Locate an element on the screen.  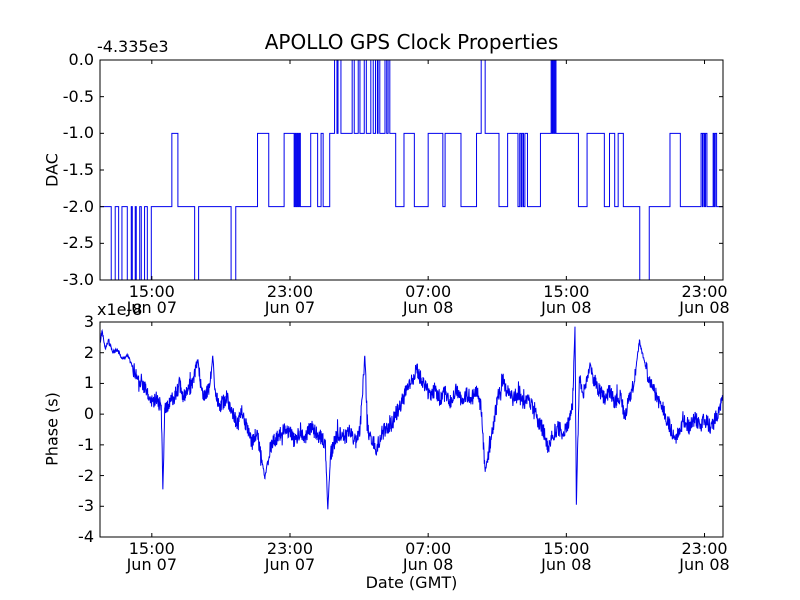
phase-y-tick-label: 2 is located at coordinates (88, 352).